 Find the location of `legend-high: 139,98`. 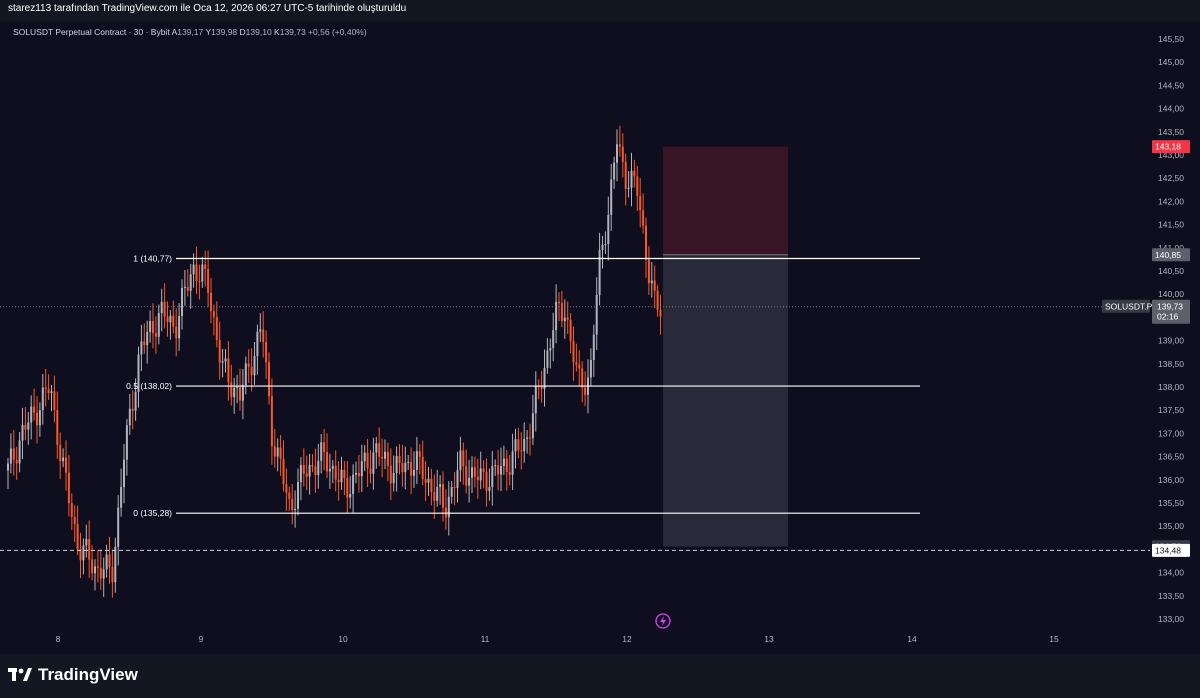

legend-high: 139,98 is located at coordinates (224, 32).